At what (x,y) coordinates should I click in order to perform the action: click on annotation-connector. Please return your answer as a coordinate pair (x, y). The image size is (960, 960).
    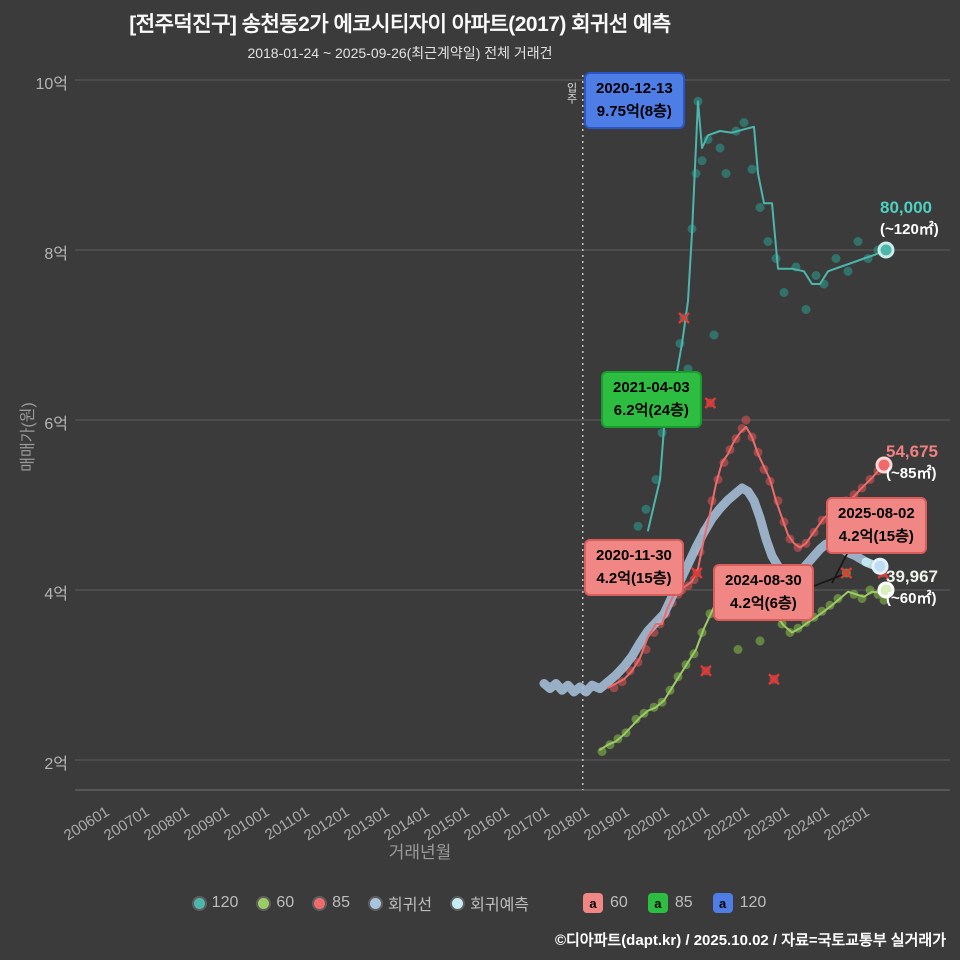
    Looking at the image, I should click on (828, 580).